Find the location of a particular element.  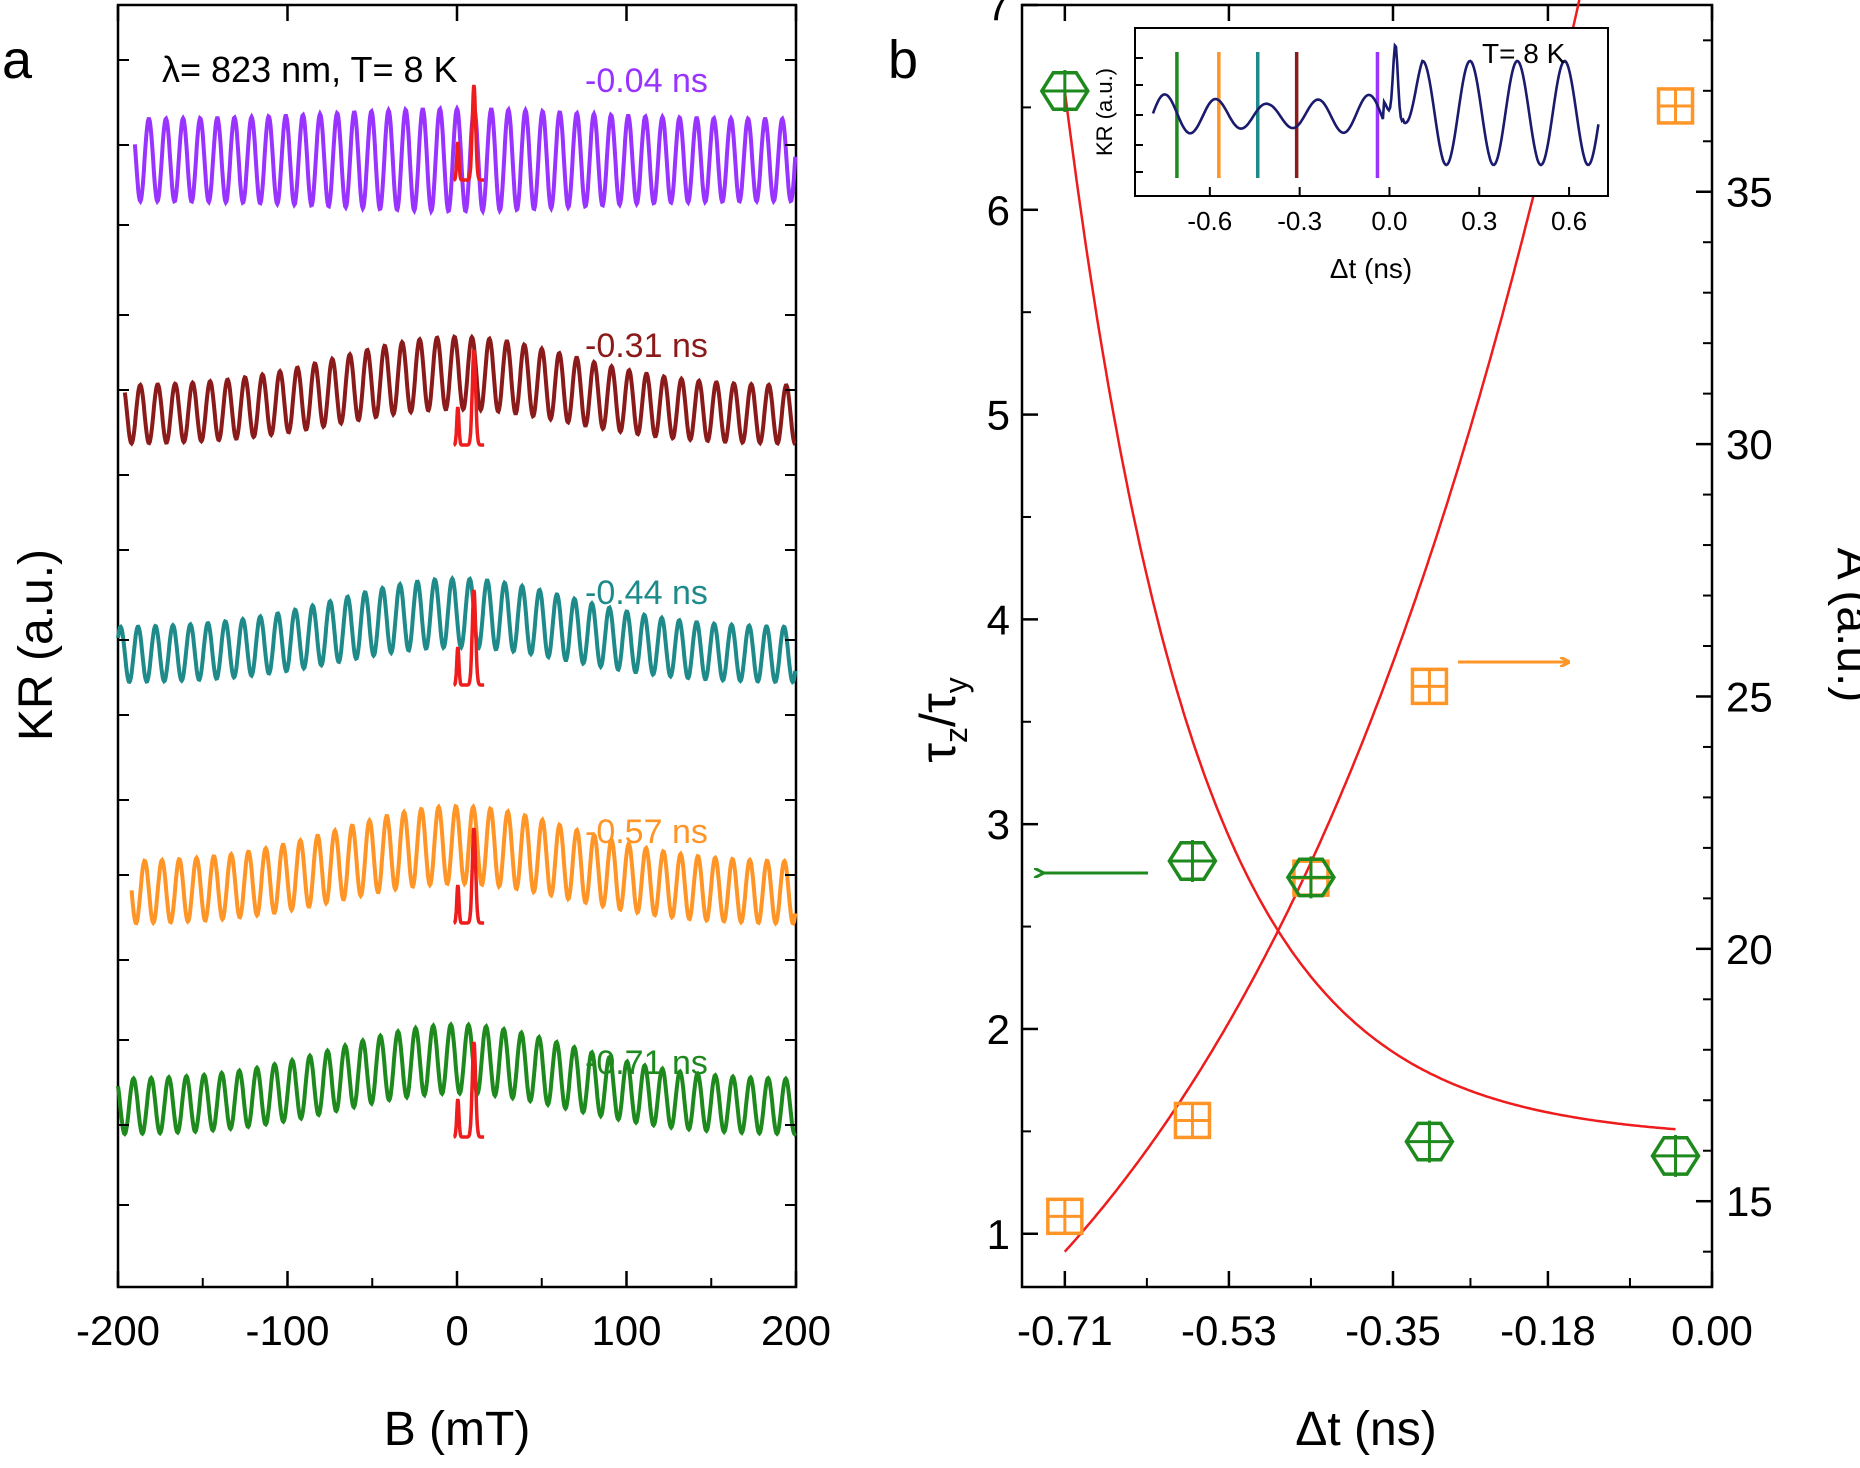

tau-sub-z: z is located at coordinates (956, 735).